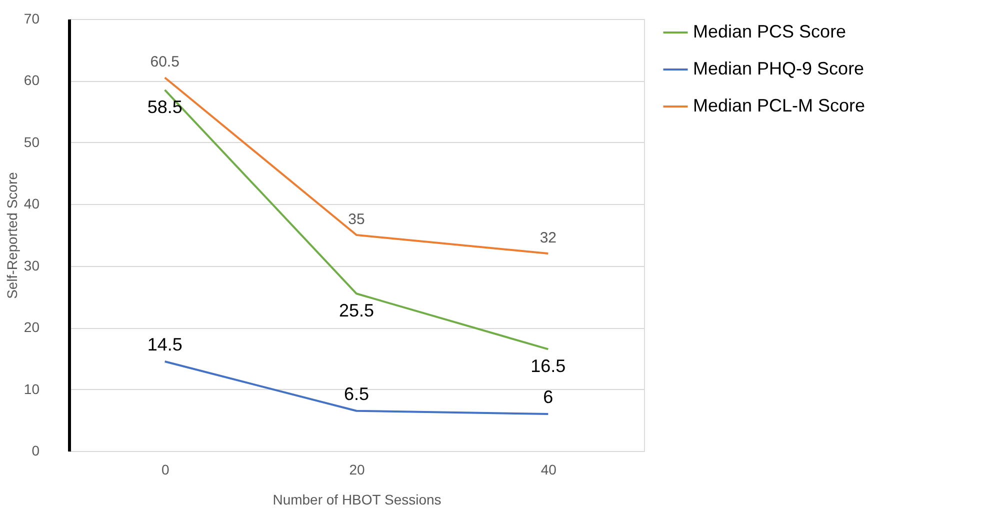 The height and width of the screenshot is (529, 996). I want to click on data-label: 60.5, so click(165, 62).